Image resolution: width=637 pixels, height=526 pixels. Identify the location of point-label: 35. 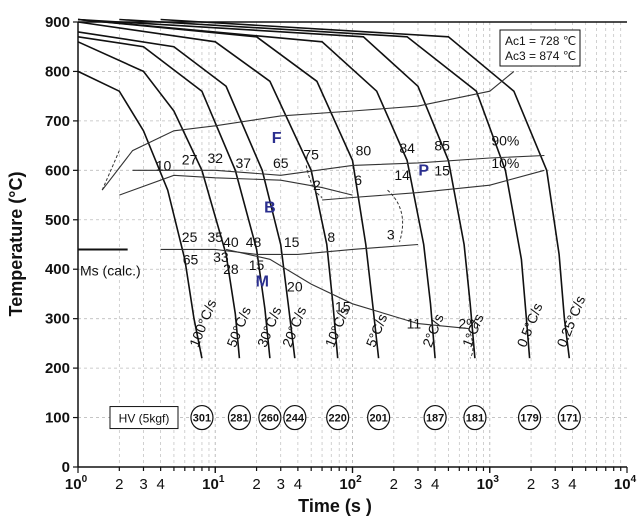
(215, 237).